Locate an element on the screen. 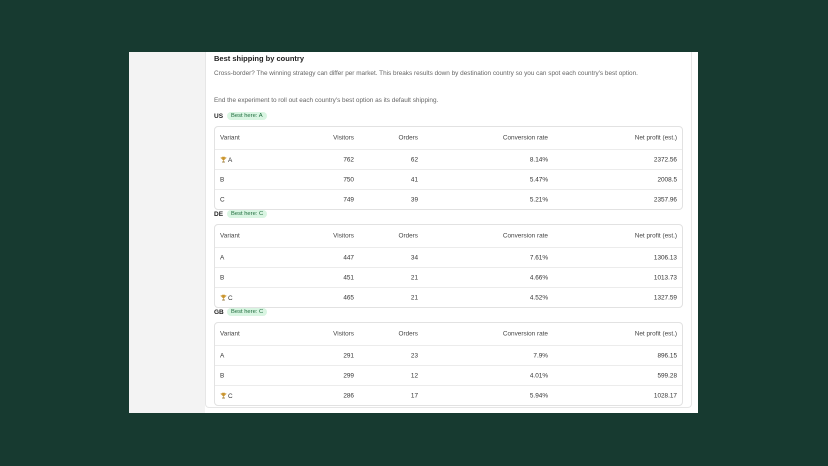 The width and height of the screenshot is (828, 466). data-cell: 17 is located at coordinates (414, 395).